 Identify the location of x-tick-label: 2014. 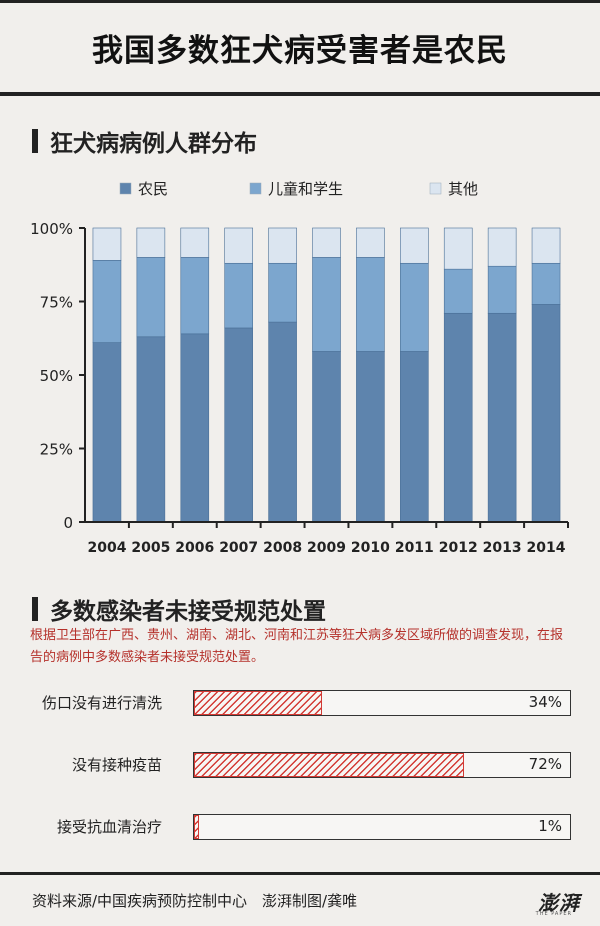
(546, 548).